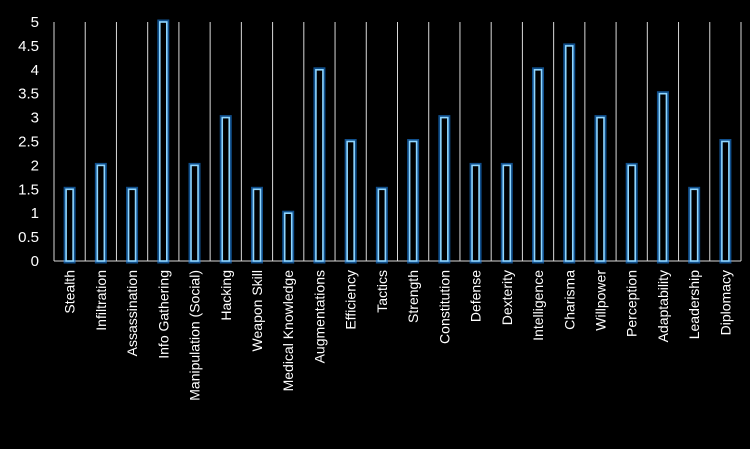 Image resolution: width=750 pixels, height=449 pixels. What do you see at coordinates (163, 314) in the screenshot?
I see `x-tick-label: Info Gathering` at bounding box center [163, 314].